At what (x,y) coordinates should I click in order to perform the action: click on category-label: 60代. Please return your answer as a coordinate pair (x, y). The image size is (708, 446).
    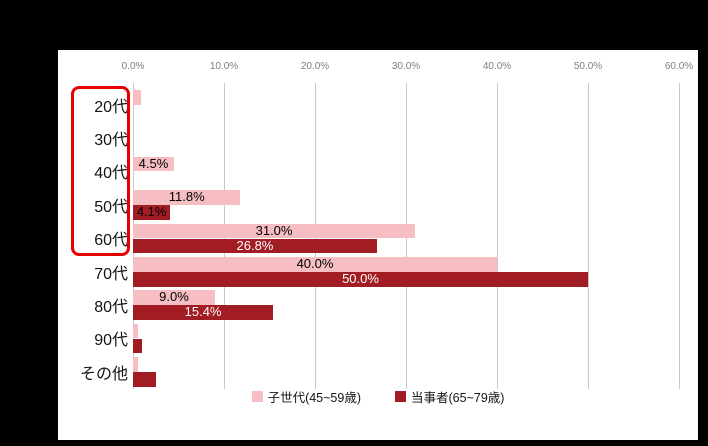
    Looking at the image, I should click on (111, 241).